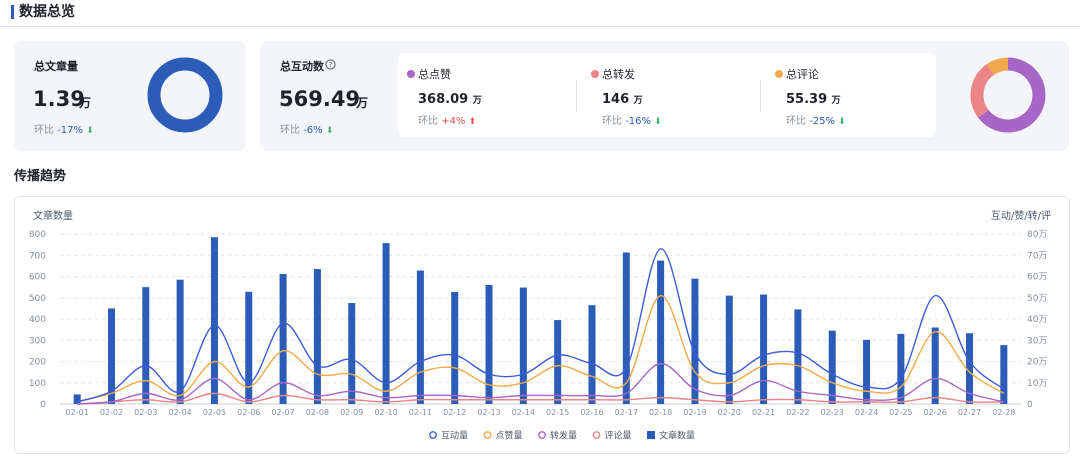 This screenshot has width=1080, height=461. What do you see at coordinates (70, 130) in the screenshot?
I see `yoy-value: -17%` at bounding box center [70, 130].